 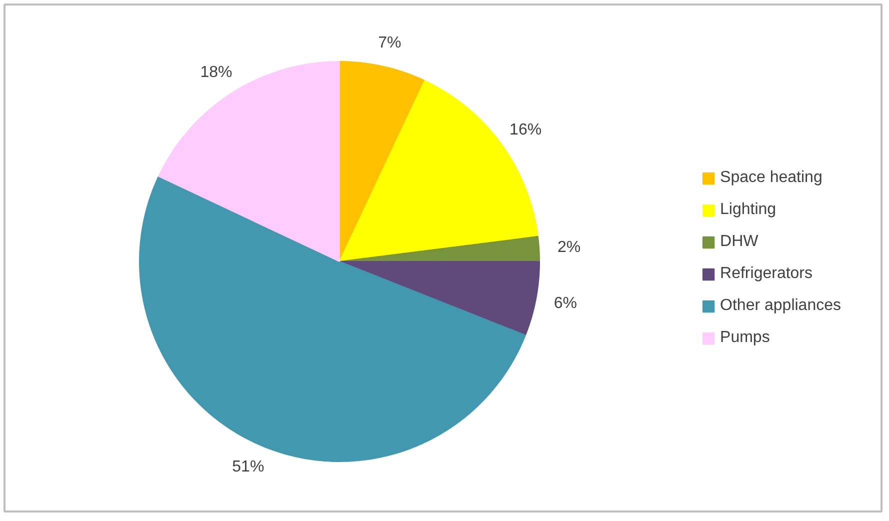 I want to click on legend-label: Space heating, so click(x=771, y=177).